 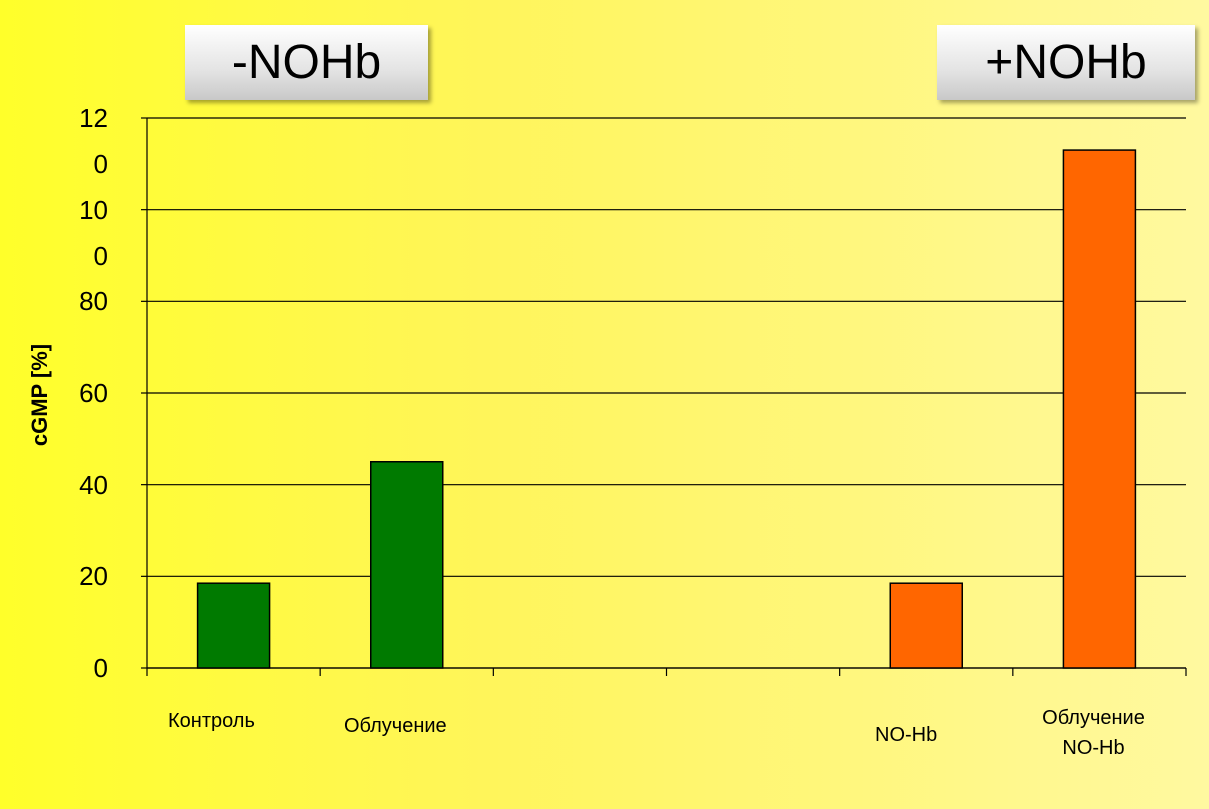 I want to click on y-tick-label: 80, so click(x=93, y=301).